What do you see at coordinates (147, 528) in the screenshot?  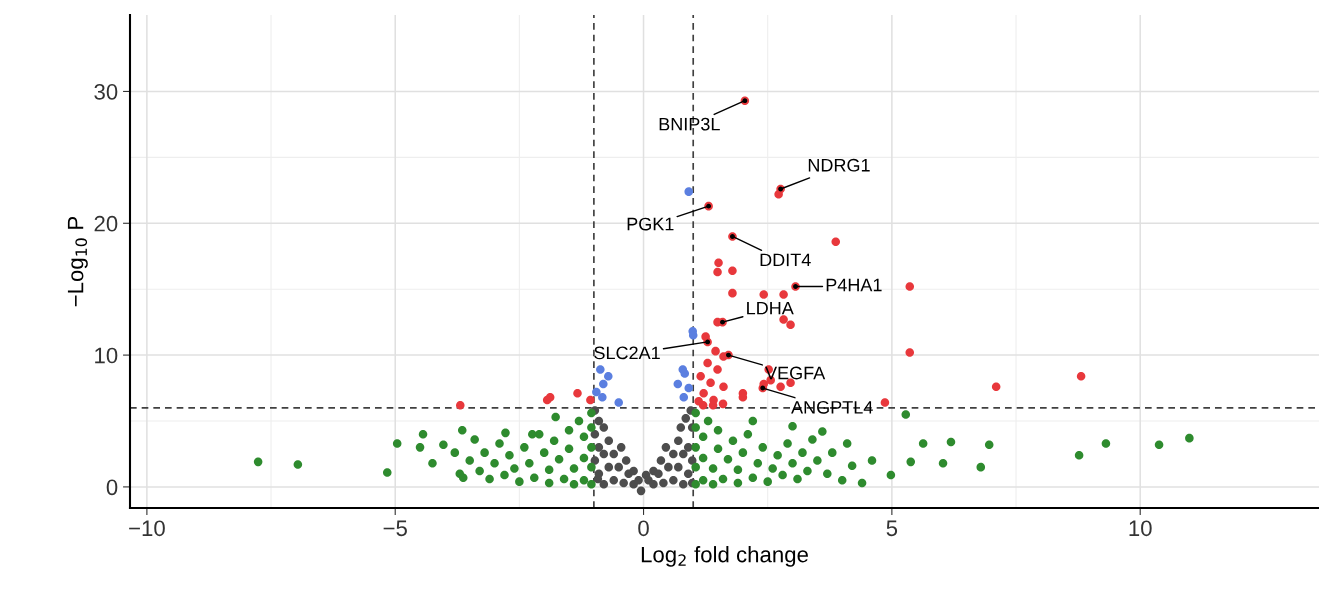 I see `x-tick-label: −10` at bounding box center [147, 528].